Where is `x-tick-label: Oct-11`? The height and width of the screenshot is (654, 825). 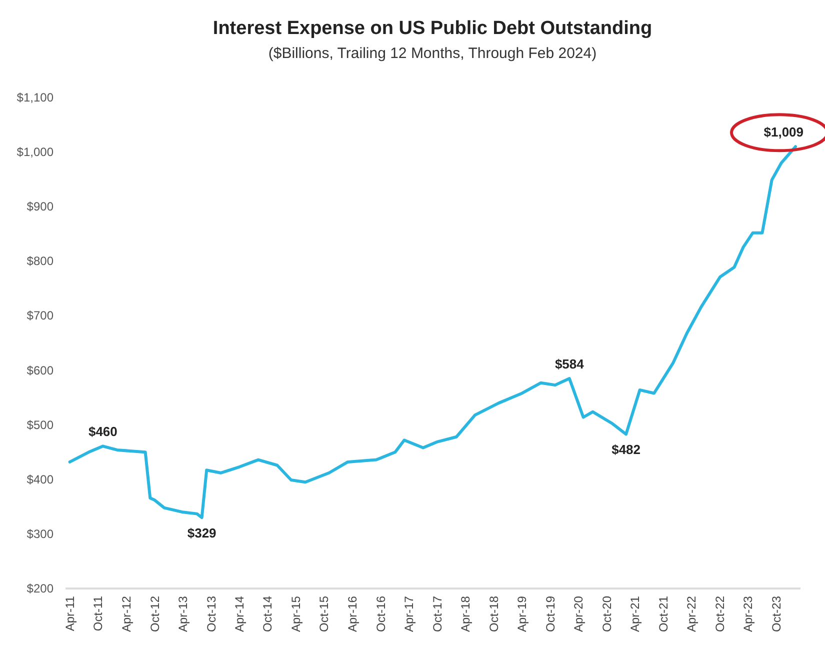
x-tick-label: Oct-11 is located at coordinates (98, 614).